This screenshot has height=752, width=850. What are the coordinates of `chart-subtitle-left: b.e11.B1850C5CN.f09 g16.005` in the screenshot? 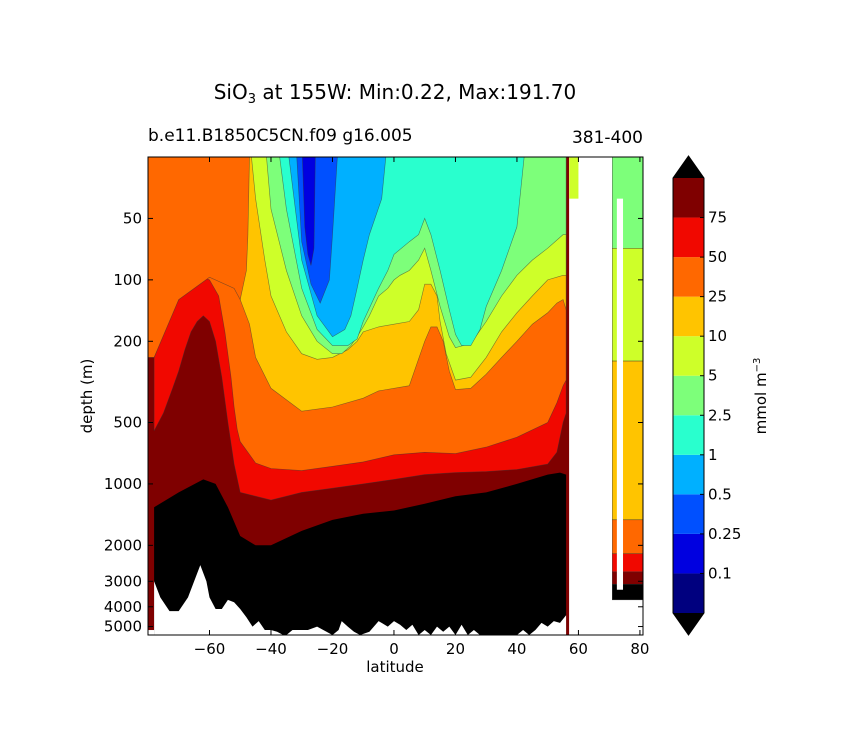 It's located at (280, 136).